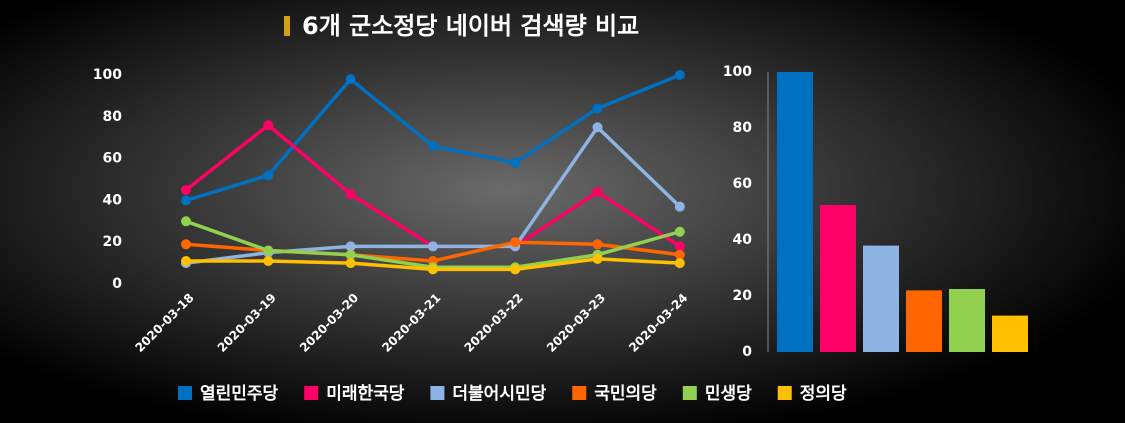 The width and height of the screenshot is (1125, 423). What do you see at coordinates (470, 26) in the screenshot?
I see `chart-title: 6개 군소정당 네이버 검색량 비교` at bounding box center [470, 26].